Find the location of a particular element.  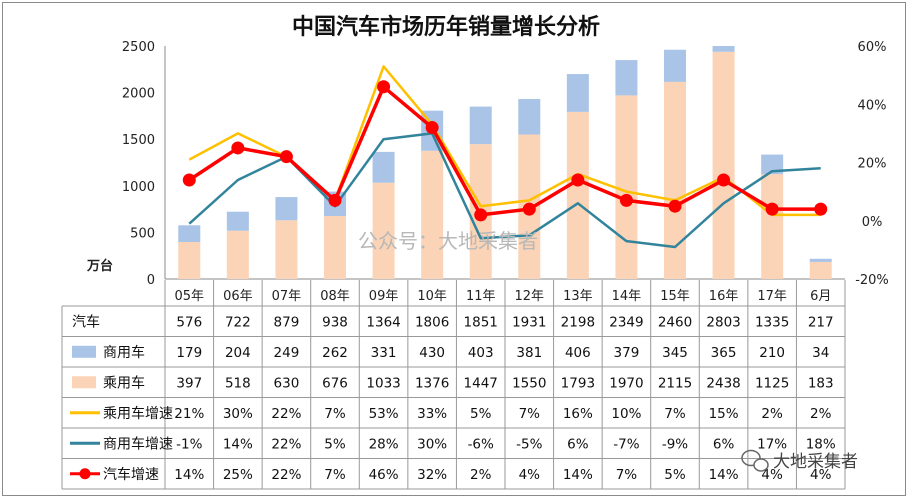

x-tick-label: 09年 is located at coordinates (384, 296).